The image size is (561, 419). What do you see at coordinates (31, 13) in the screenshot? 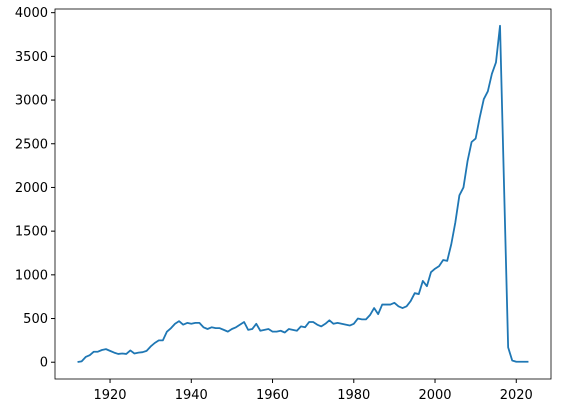
I see `y-tick-label: 4000` at bounding box center [31, 13].